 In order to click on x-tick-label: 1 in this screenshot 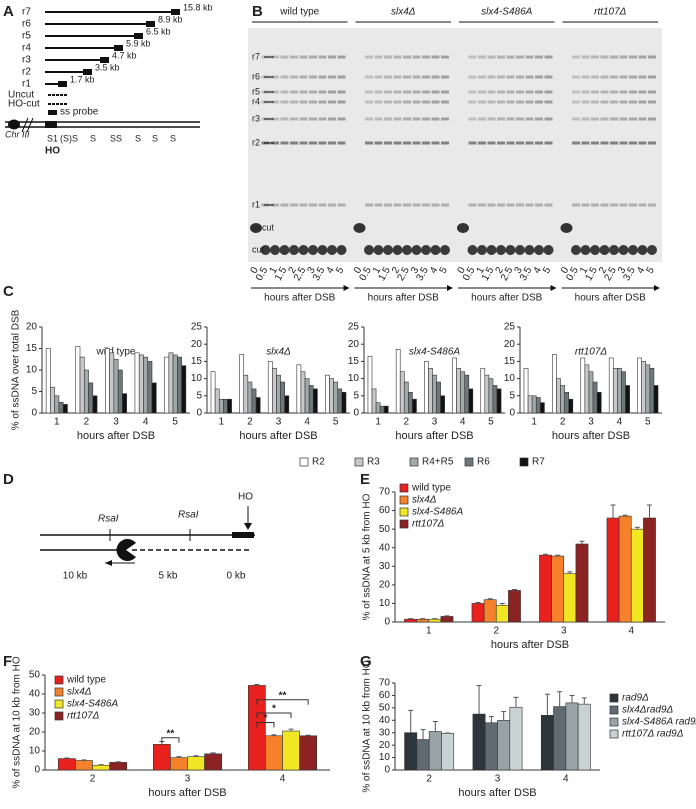, I will do `click(378, 422)`.